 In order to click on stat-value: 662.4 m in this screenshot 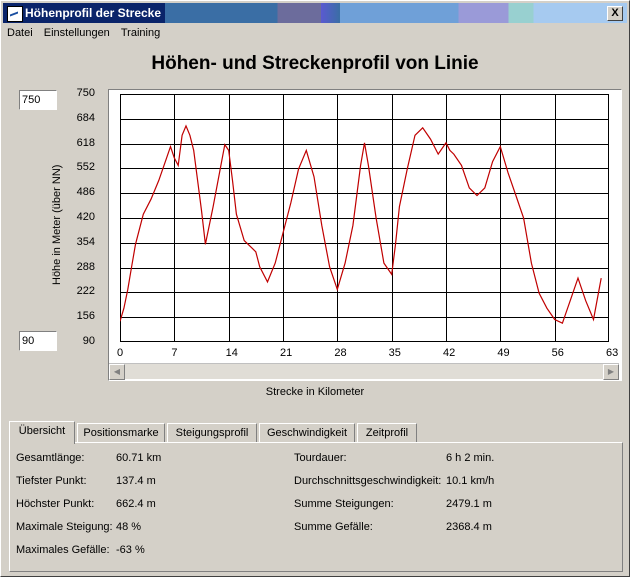, I will do `click(136, 504)`.